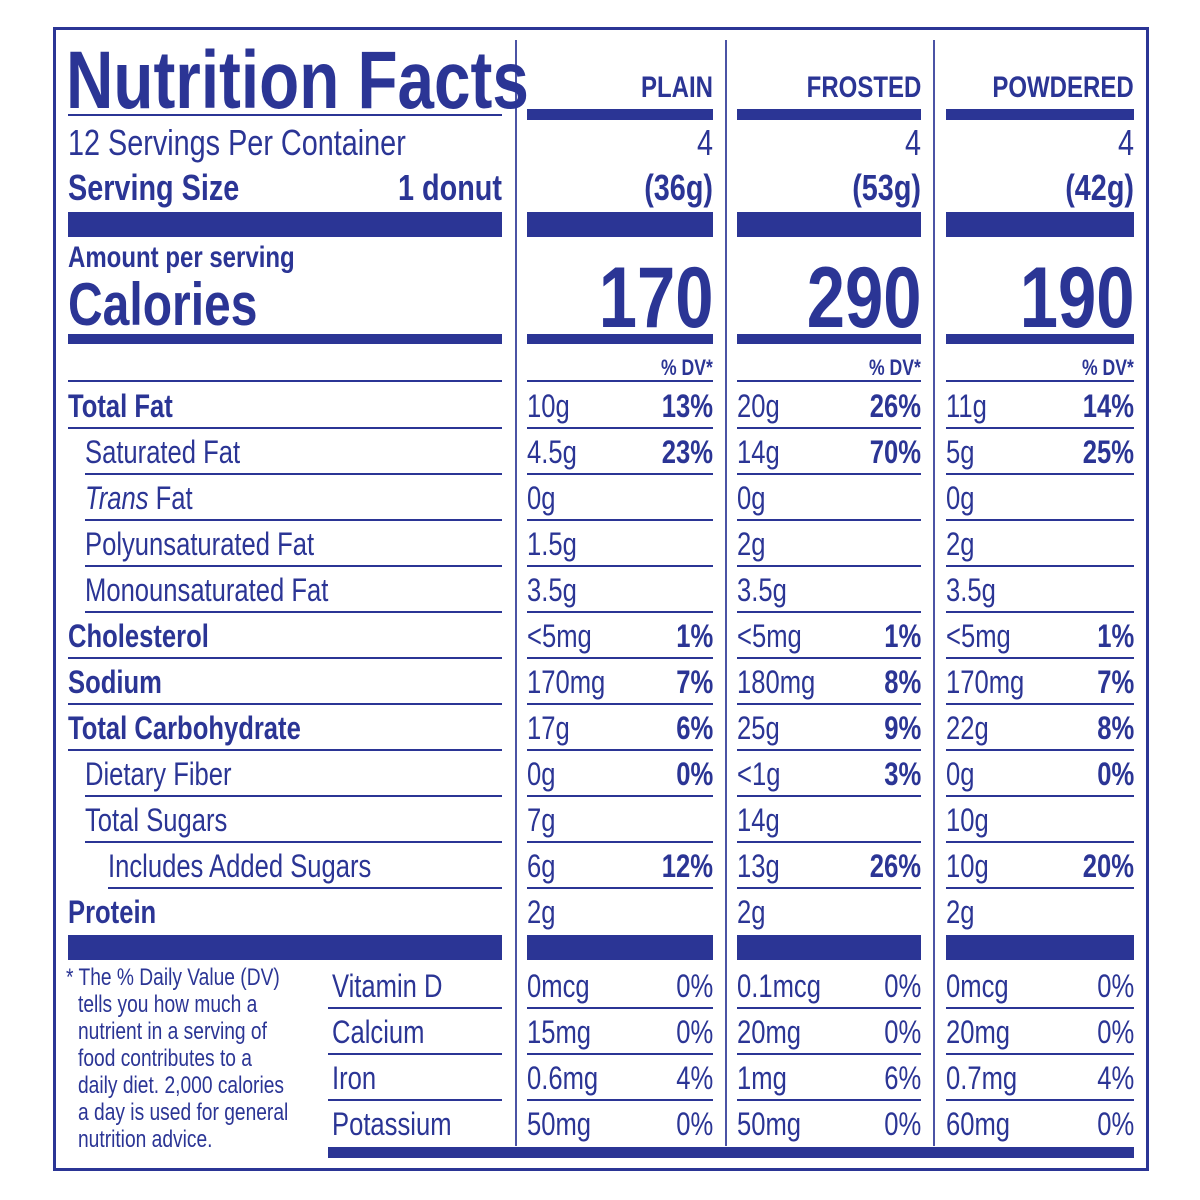  I want to click on nutrient-dv-text: 7%, so click(1115, 682).